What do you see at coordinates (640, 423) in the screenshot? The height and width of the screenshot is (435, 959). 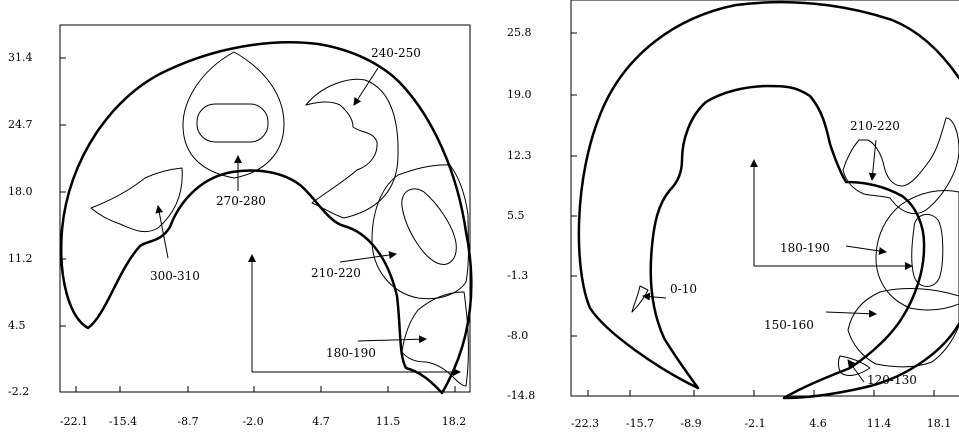 I see `right-x-tick-label: -15.7` at bounding box center [640, 423].